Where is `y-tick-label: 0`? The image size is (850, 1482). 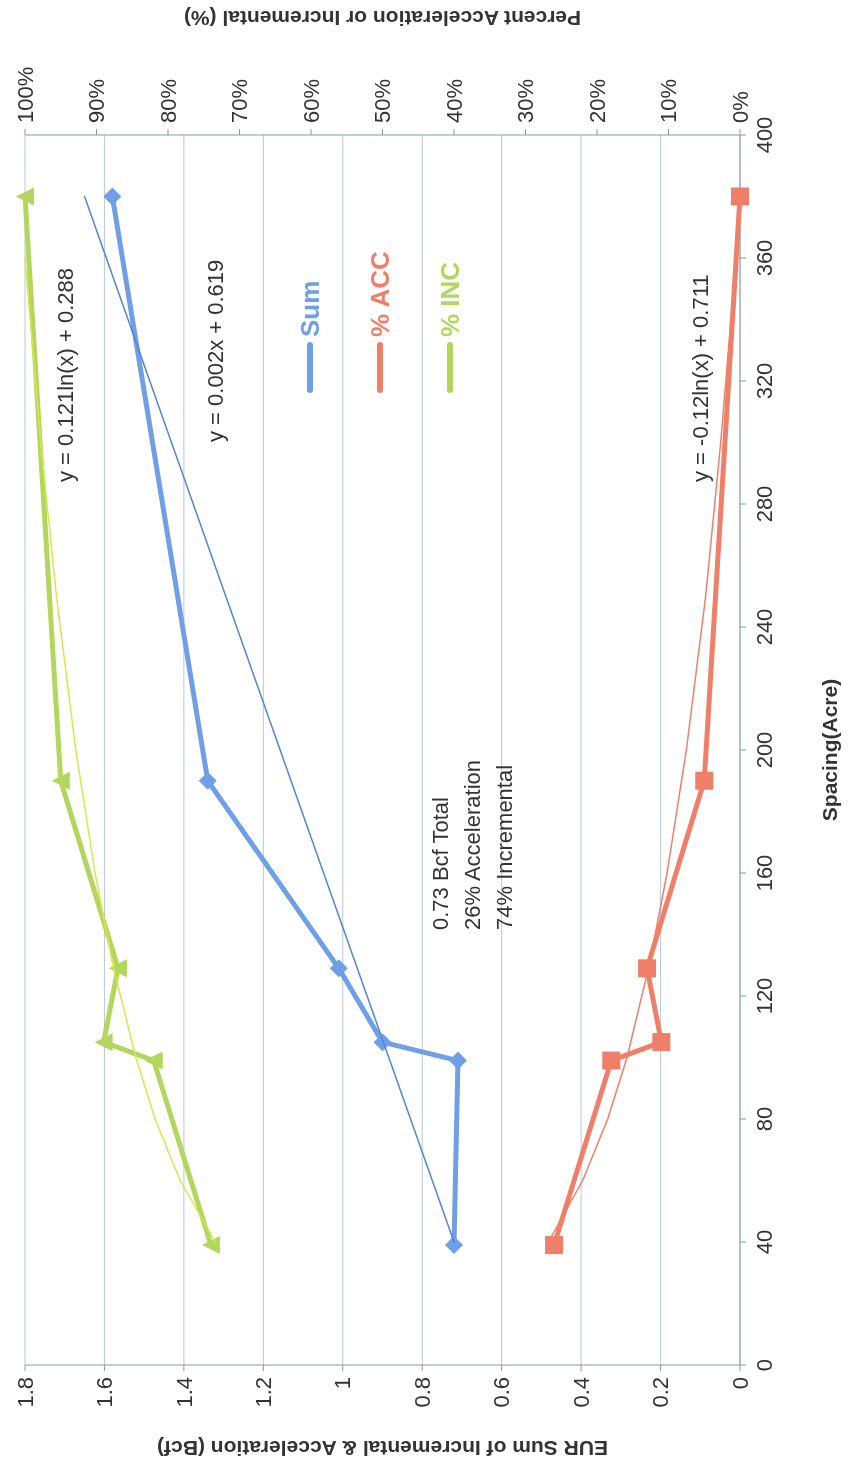
y-tick-label: 0 is located at coordinates (764, 1365).